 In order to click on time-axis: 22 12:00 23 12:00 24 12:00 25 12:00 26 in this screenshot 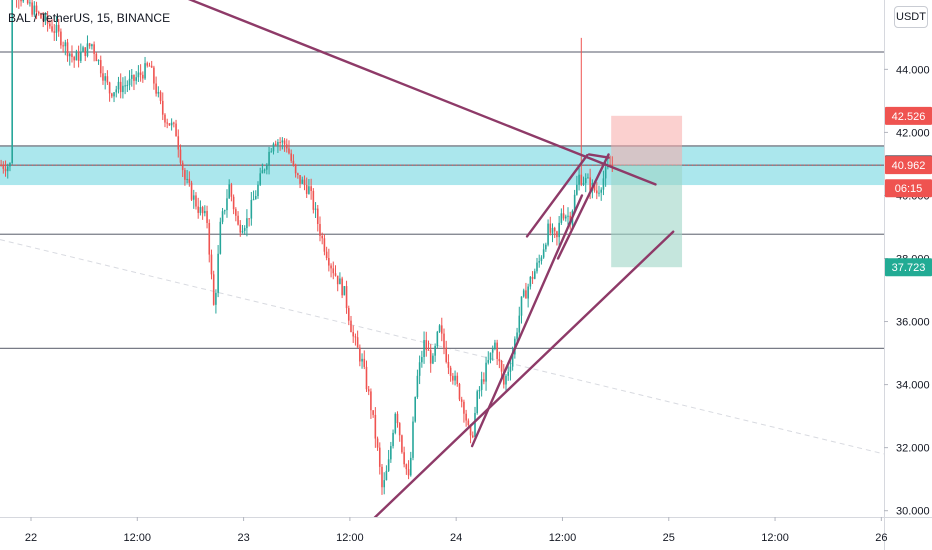, I will do `click(466, 530)`.